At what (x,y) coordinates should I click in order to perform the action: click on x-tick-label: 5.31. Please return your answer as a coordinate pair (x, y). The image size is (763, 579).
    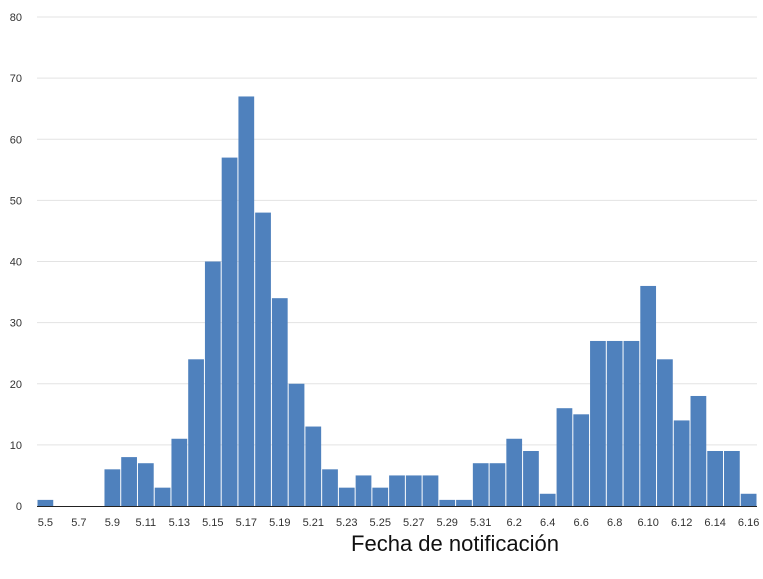
    Looking at the image, I should click on (480, 523).